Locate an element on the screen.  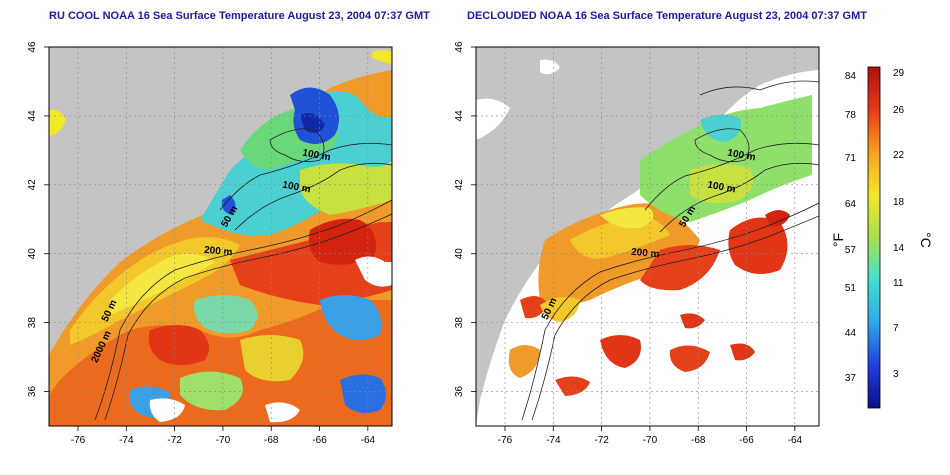
temperature-colorbar: 84 78 71 64 57 51 44 37 29 26 22 18 14 11 7 3 °F °C is located at coordinates (882, 237).